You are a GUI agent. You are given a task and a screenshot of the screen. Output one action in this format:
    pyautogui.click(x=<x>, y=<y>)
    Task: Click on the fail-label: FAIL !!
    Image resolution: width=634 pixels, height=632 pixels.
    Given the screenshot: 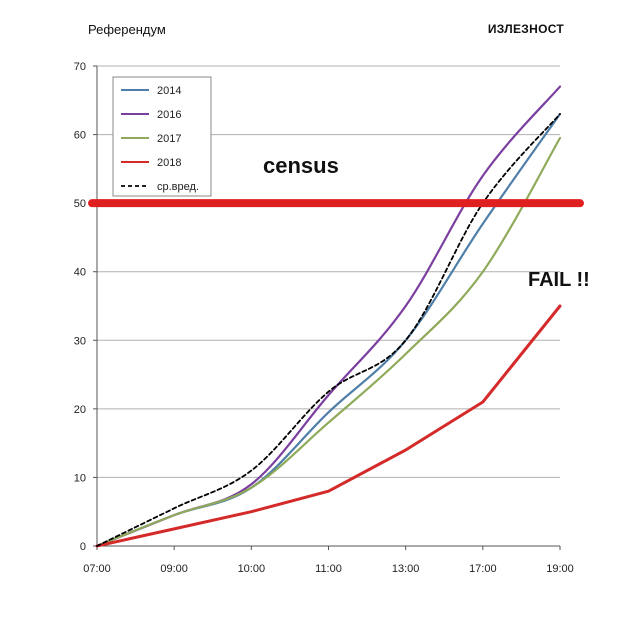 What is the action you would take?
    pyautogui.click(x=559, y=280)
    